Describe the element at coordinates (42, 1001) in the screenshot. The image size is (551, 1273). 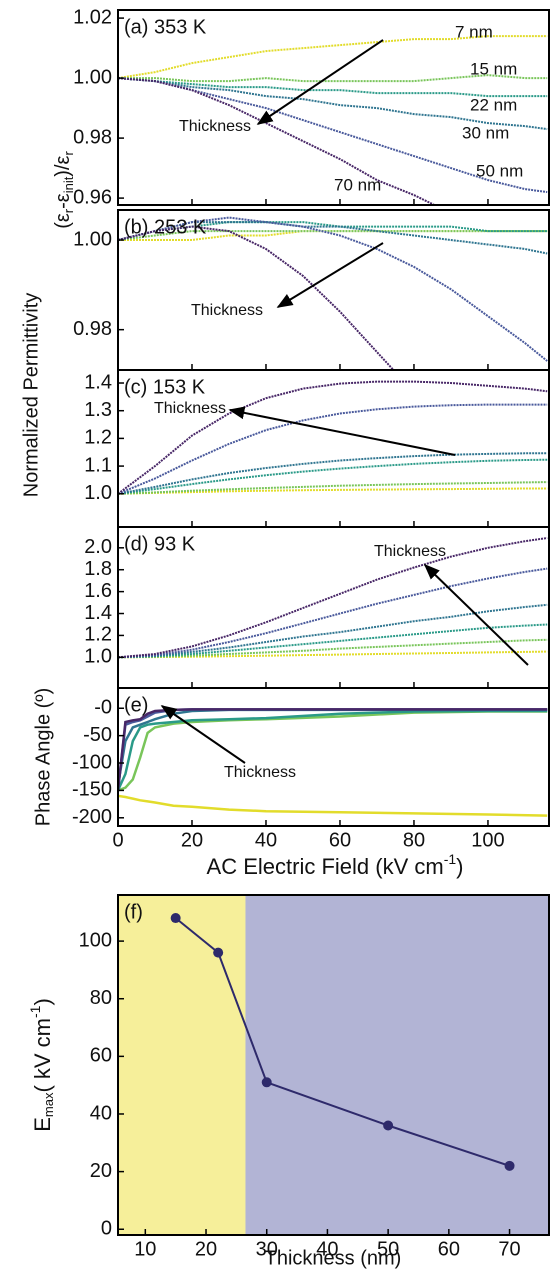
I see `label-part: )` at that location.